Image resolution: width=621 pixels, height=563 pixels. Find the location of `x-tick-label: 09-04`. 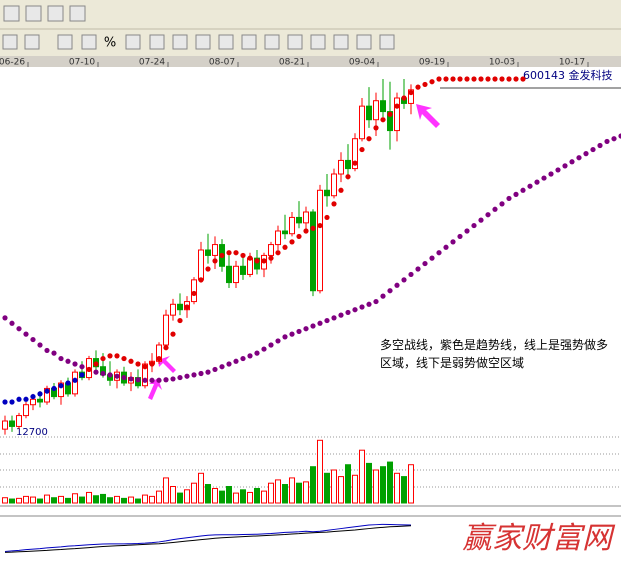

x-tick-label: 09-04 is located at coordinates (362, 63).